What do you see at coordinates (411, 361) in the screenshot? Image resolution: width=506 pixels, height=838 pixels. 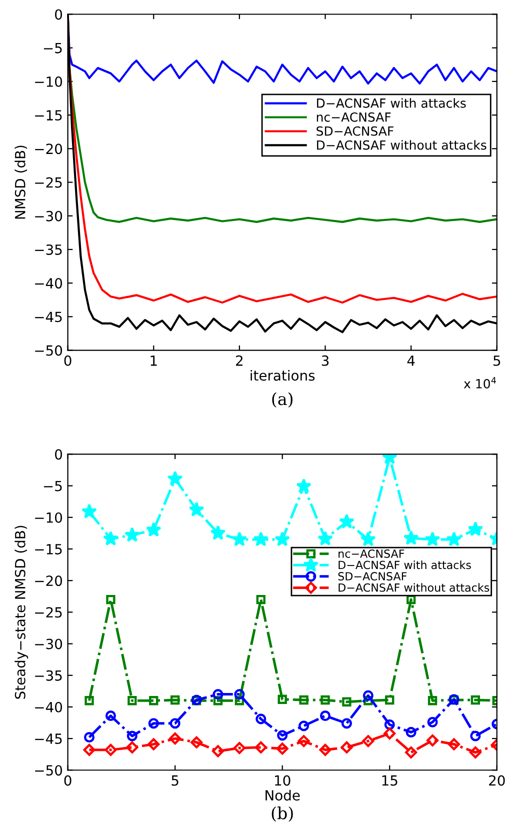 I see `x-tick-label: 4` at bounding box center [411, 361].